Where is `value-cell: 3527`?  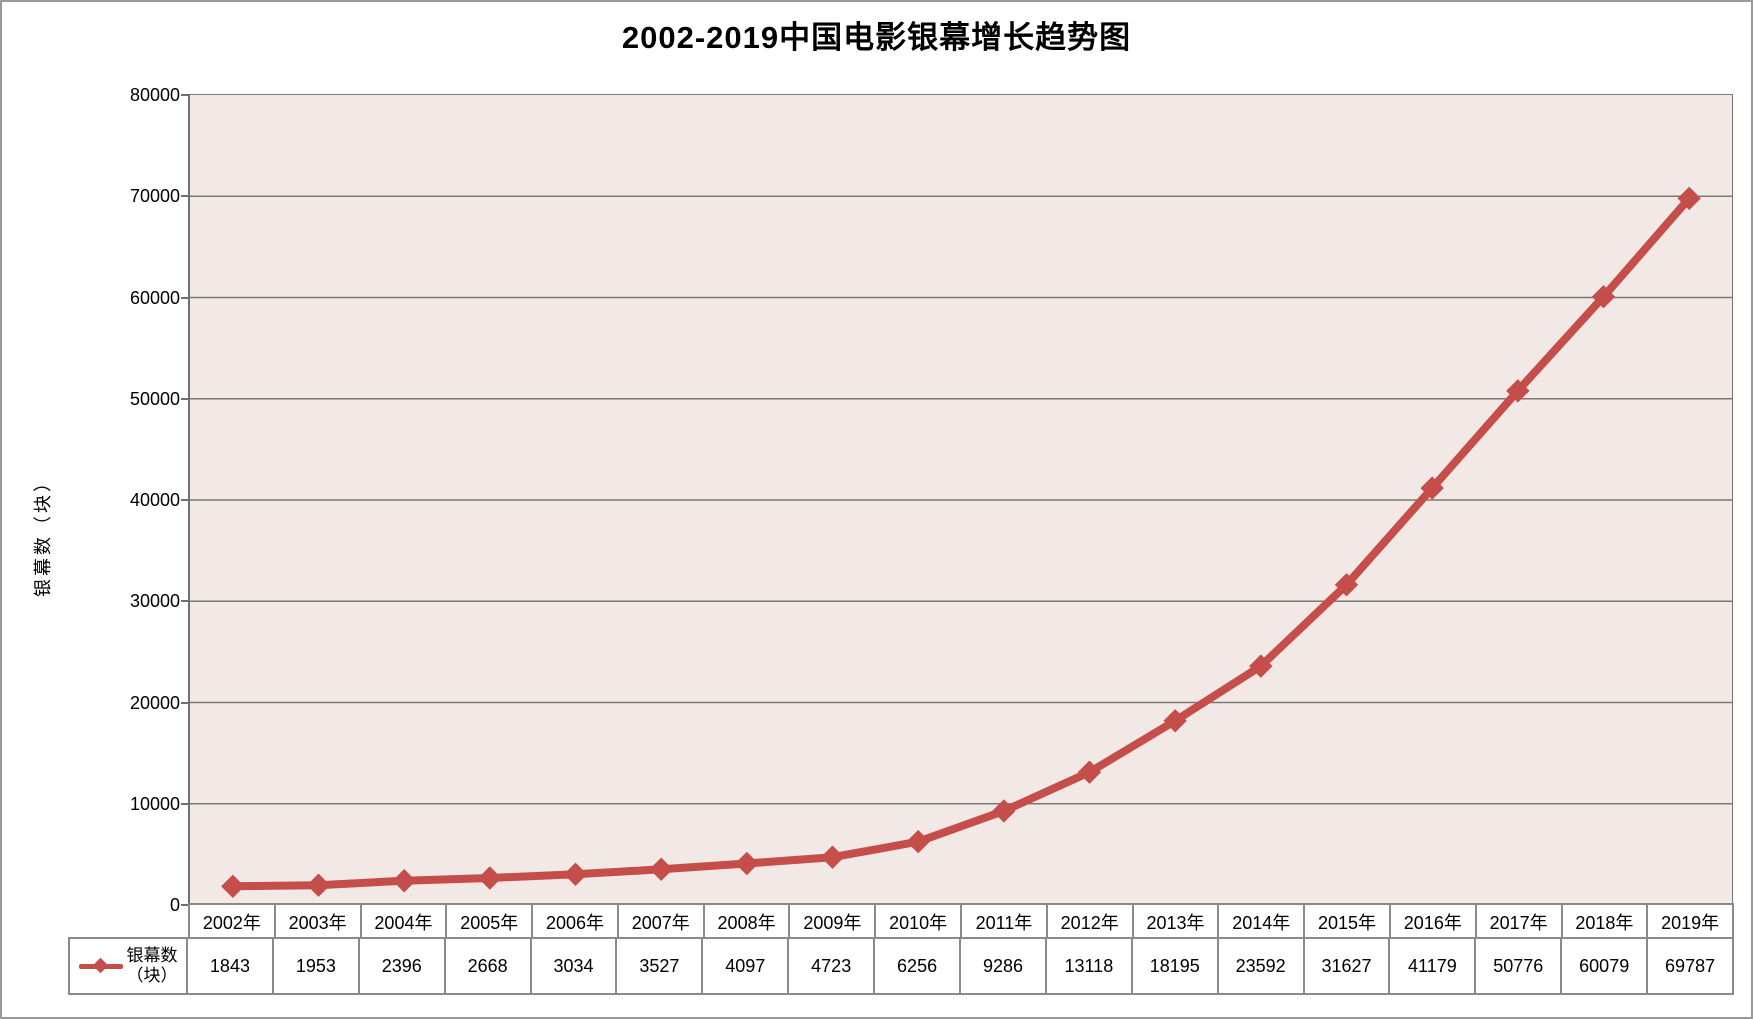
value-cell: 3527 is located at coordinates (660, 966).